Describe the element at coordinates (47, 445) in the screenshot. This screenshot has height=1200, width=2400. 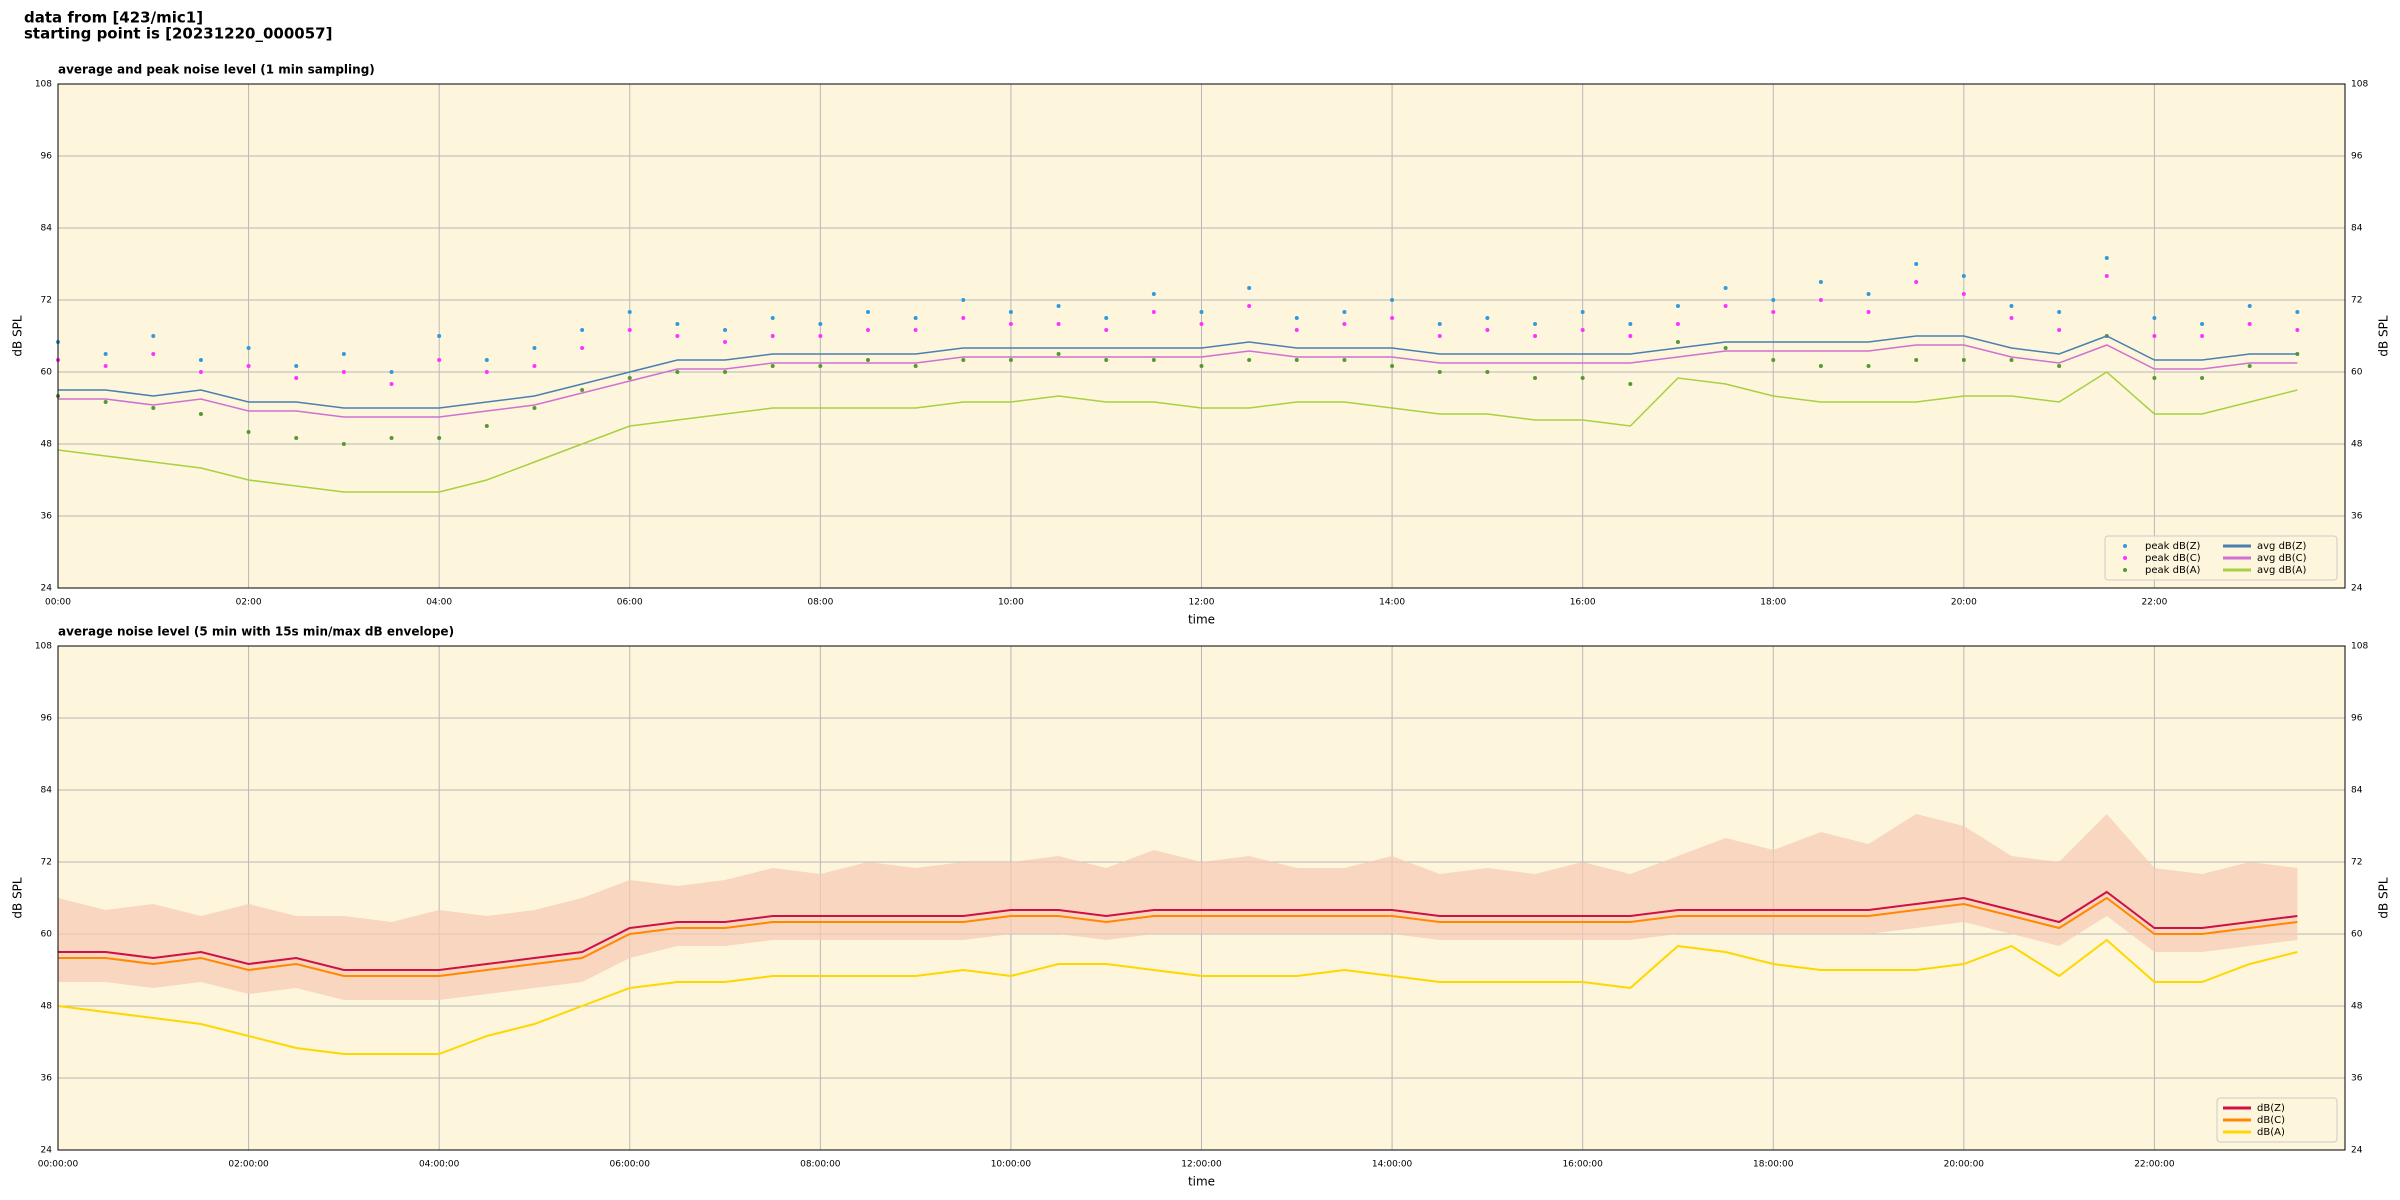
I see `y-tick-label: 48` at that location.